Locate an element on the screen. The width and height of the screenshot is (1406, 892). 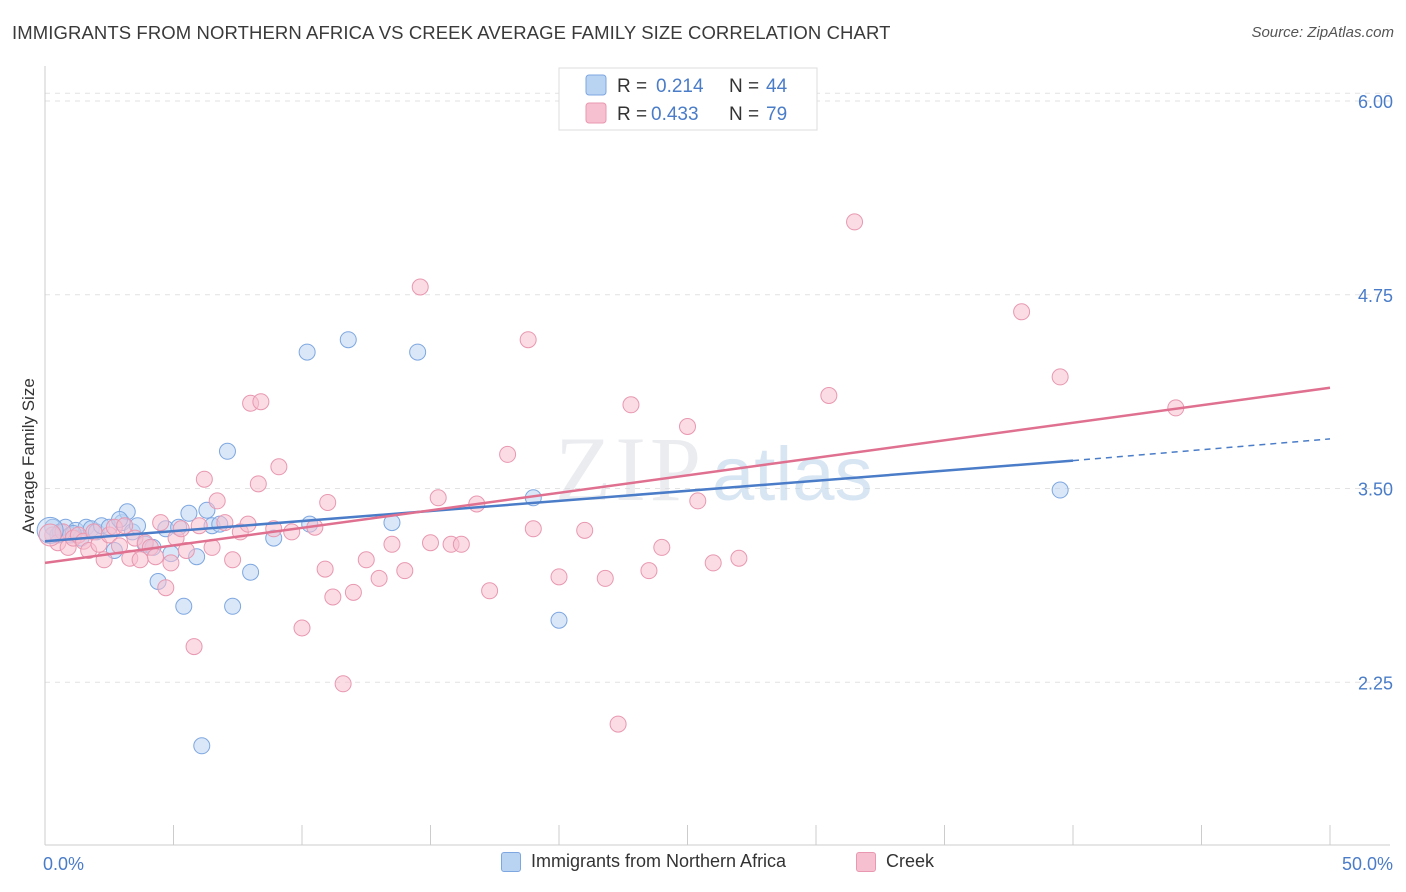
legend-r-label-blue: R = is located at coordinates (632, 86).